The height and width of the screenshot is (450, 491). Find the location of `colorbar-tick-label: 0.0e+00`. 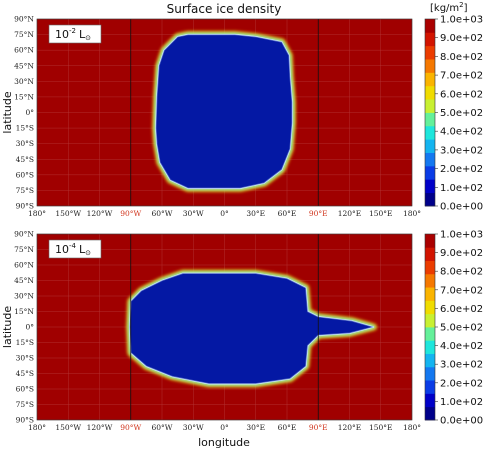

colorbar-tick-label: 0.0e+00 is located at coordinates (461, 207).